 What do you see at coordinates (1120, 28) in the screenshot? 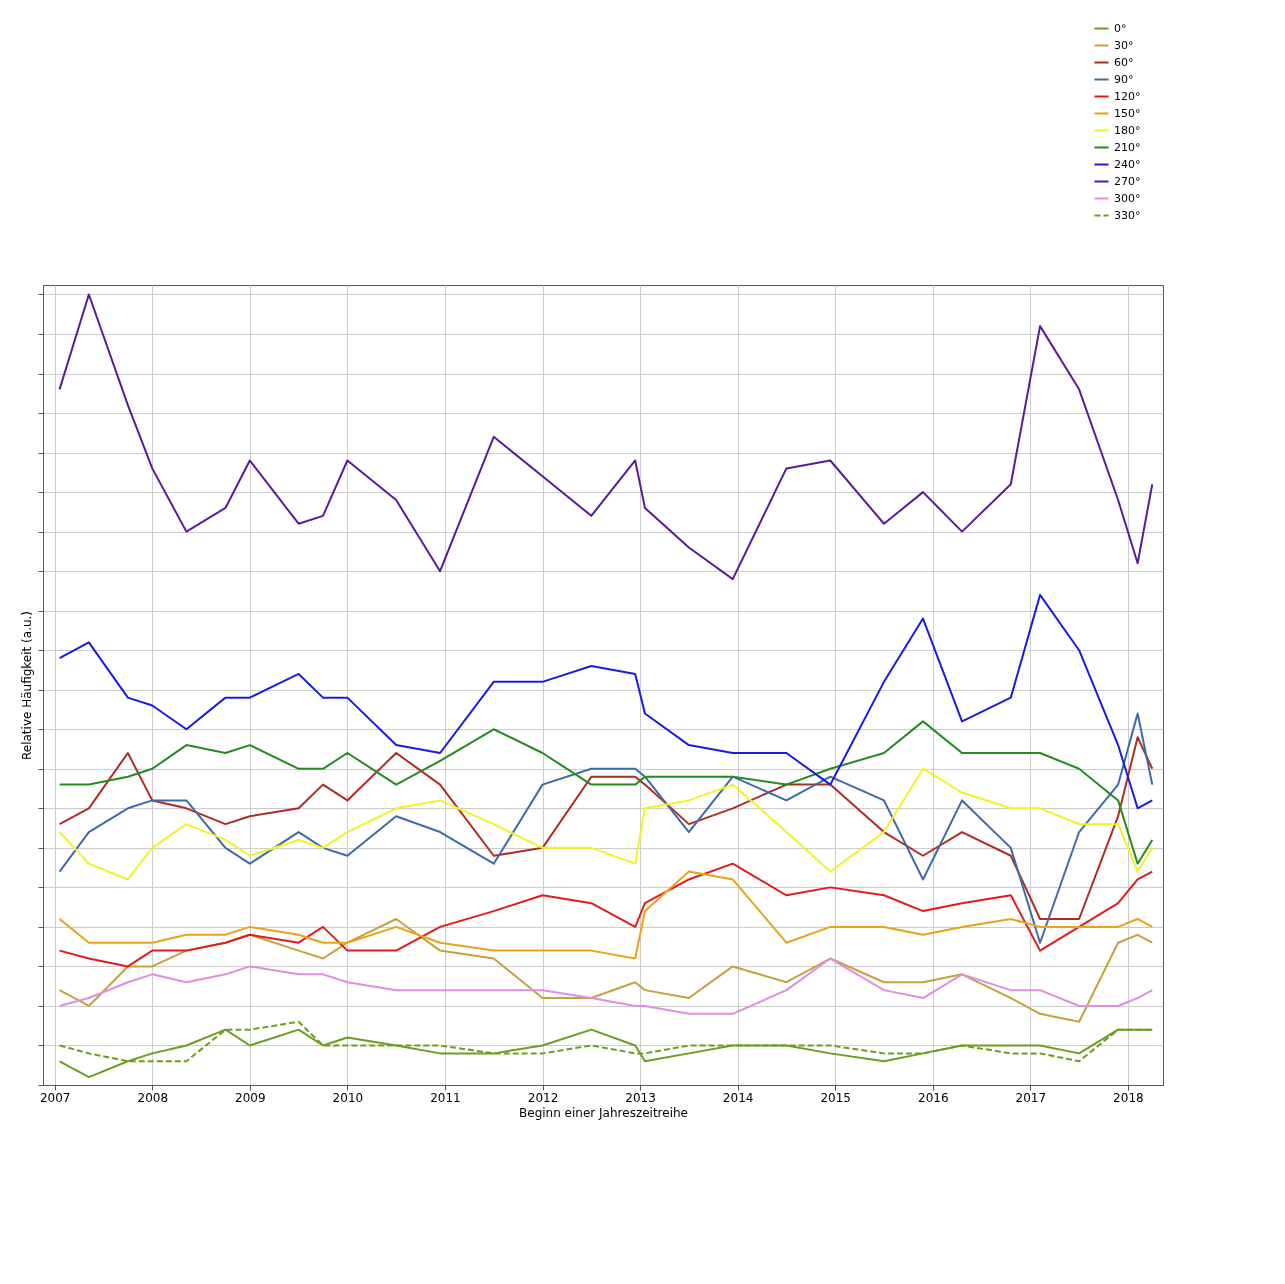
I see `legend-label: 0°` at bounding box center [1120, 28].